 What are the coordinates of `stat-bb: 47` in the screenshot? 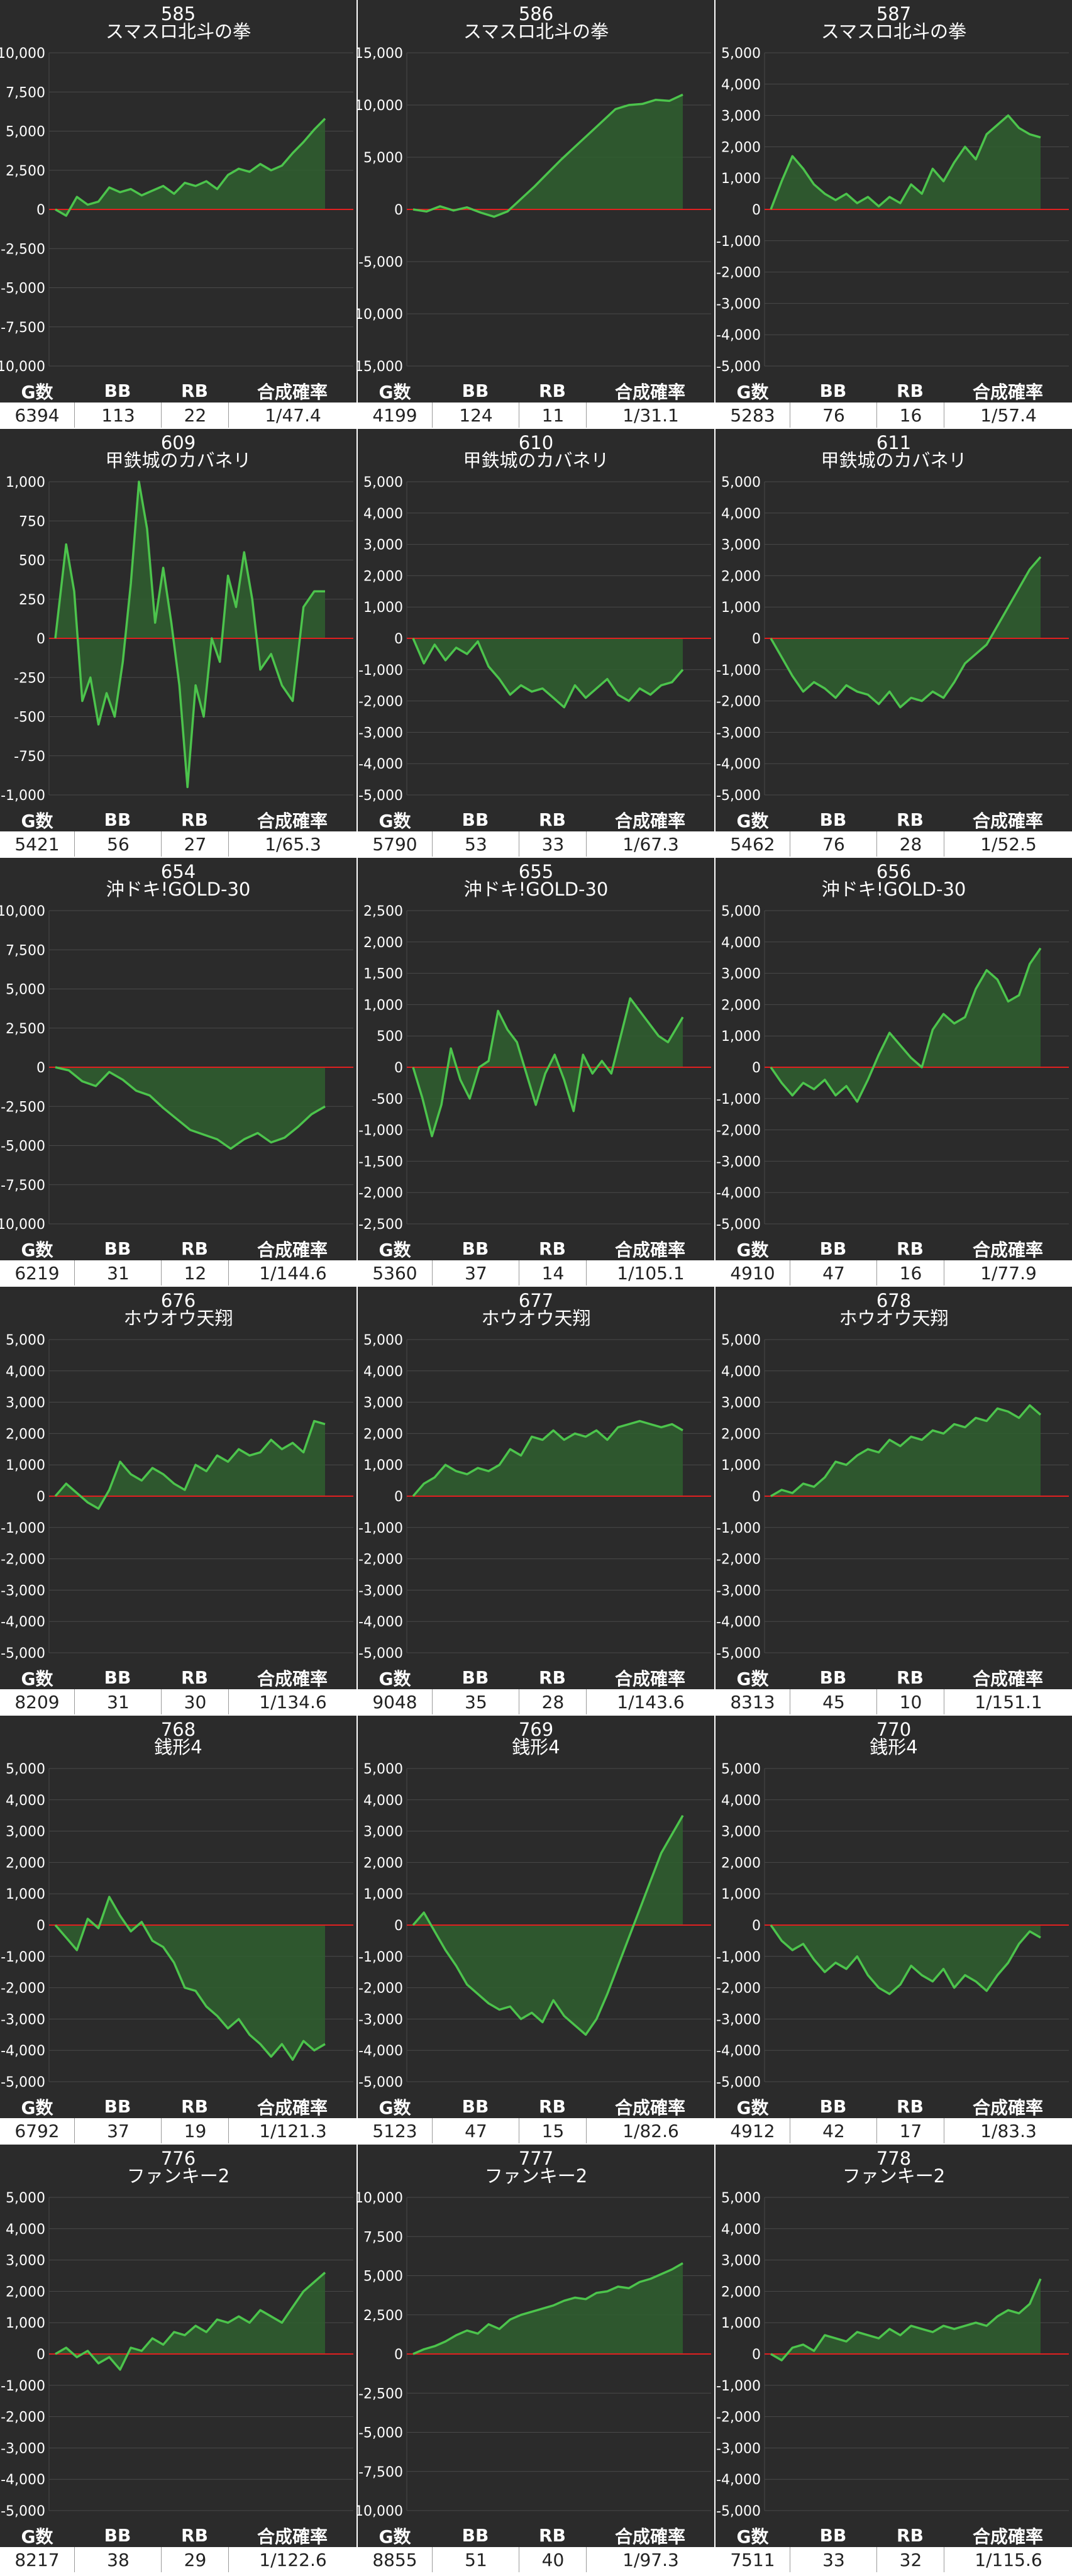 It's located at (476, 2130).